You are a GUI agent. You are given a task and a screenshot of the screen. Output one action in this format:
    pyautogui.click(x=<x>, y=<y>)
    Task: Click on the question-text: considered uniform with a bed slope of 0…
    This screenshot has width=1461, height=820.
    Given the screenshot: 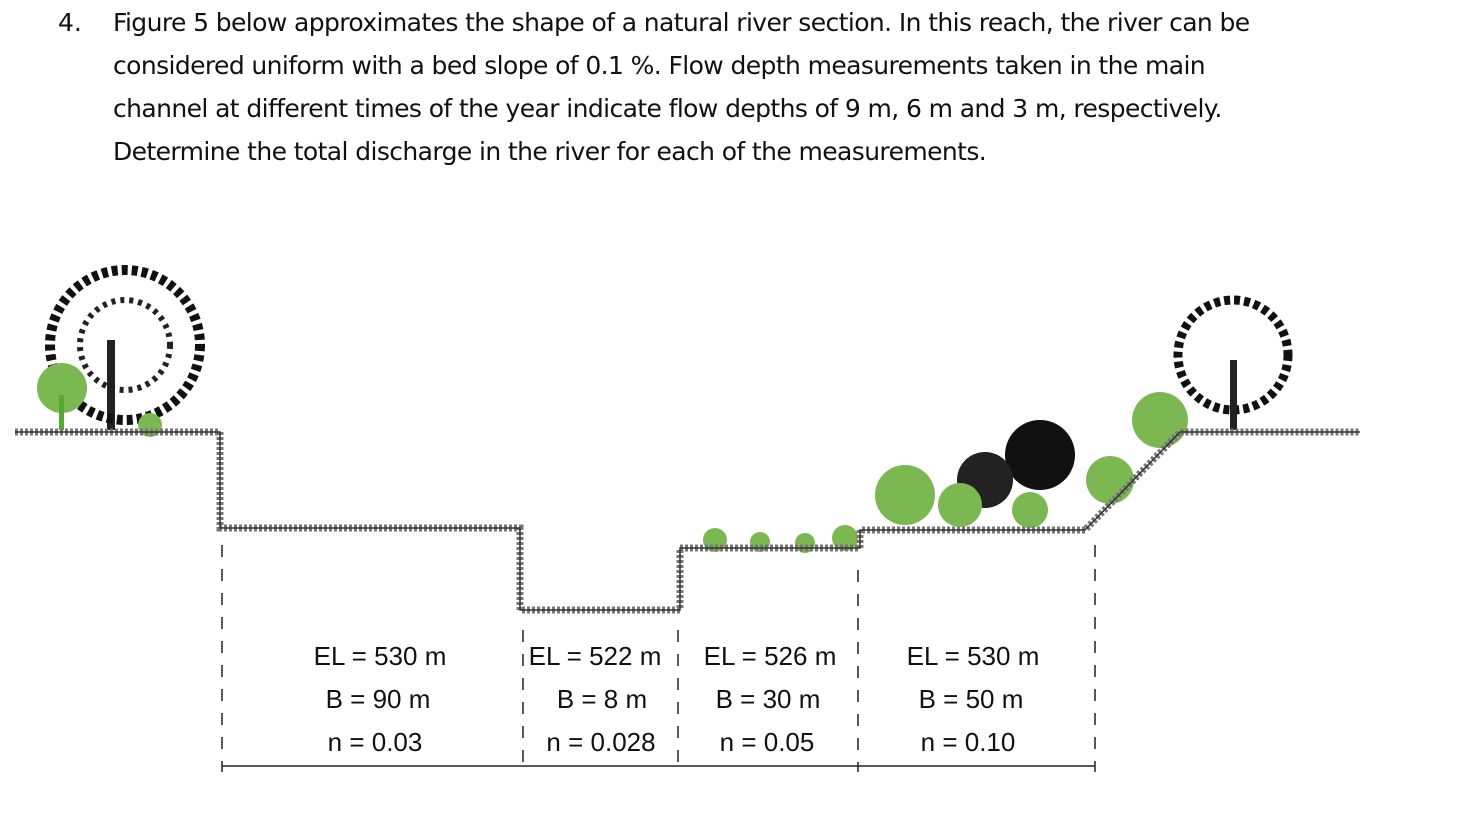 What is the action you would take?
    pyautogui.click(x=659, y=65)
    